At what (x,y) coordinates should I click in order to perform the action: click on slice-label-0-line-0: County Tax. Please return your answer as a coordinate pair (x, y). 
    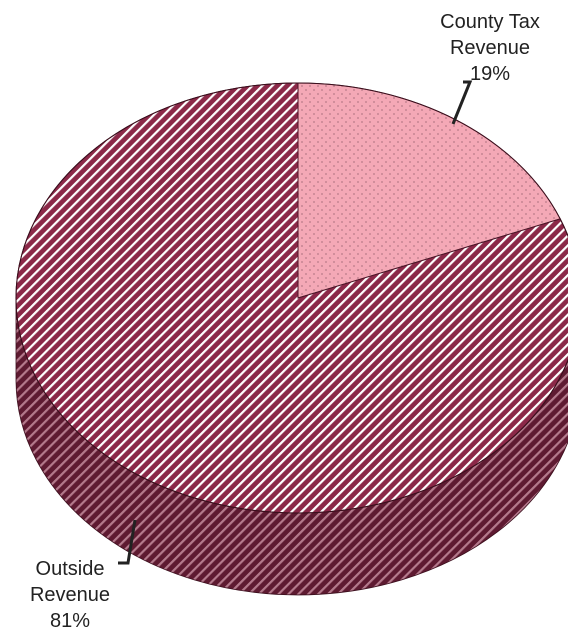
    Looking at the image, I should click on (490, 22).